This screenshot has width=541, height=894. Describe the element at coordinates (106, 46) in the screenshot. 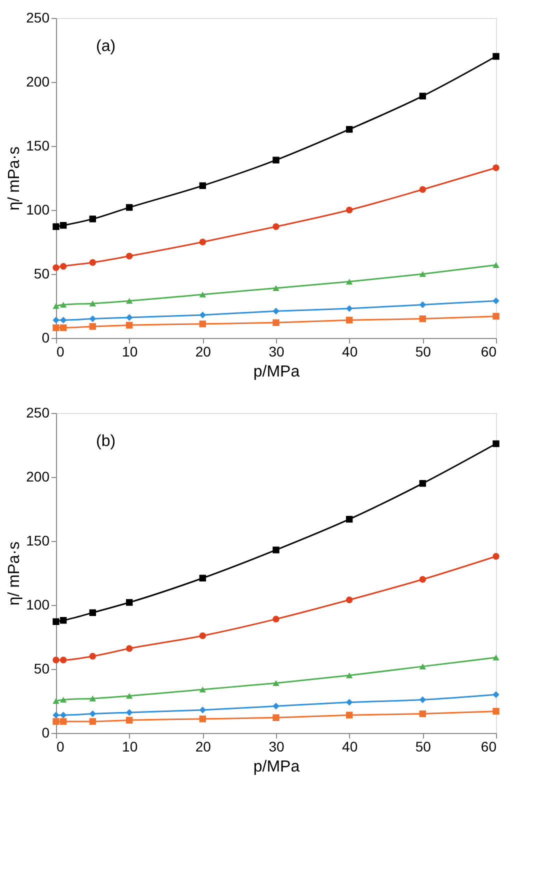

I see `annotation: (a)` at that location.